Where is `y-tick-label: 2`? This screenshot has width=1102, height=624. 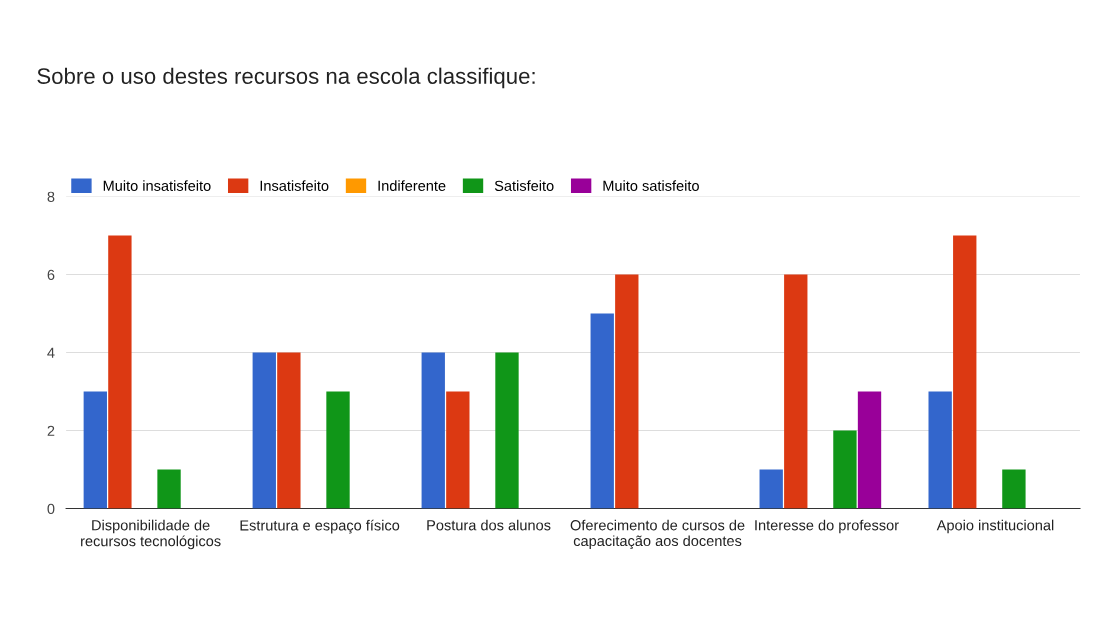
y-tick-label: 2 is located at coordinates (51, 430).